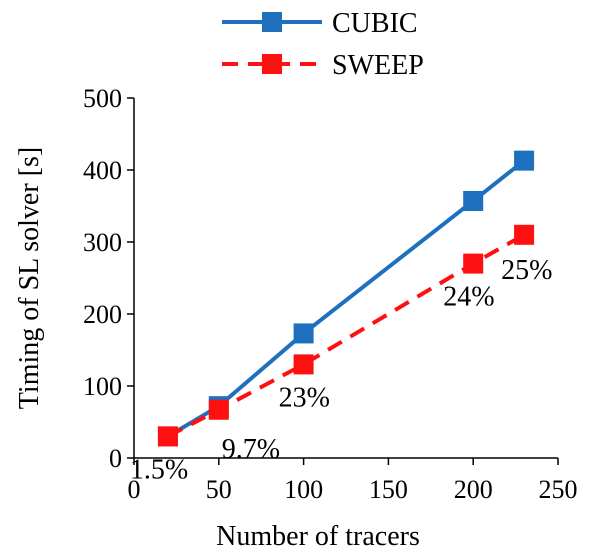  I want to click on legend-label: CUBIC, so click(375, 23).